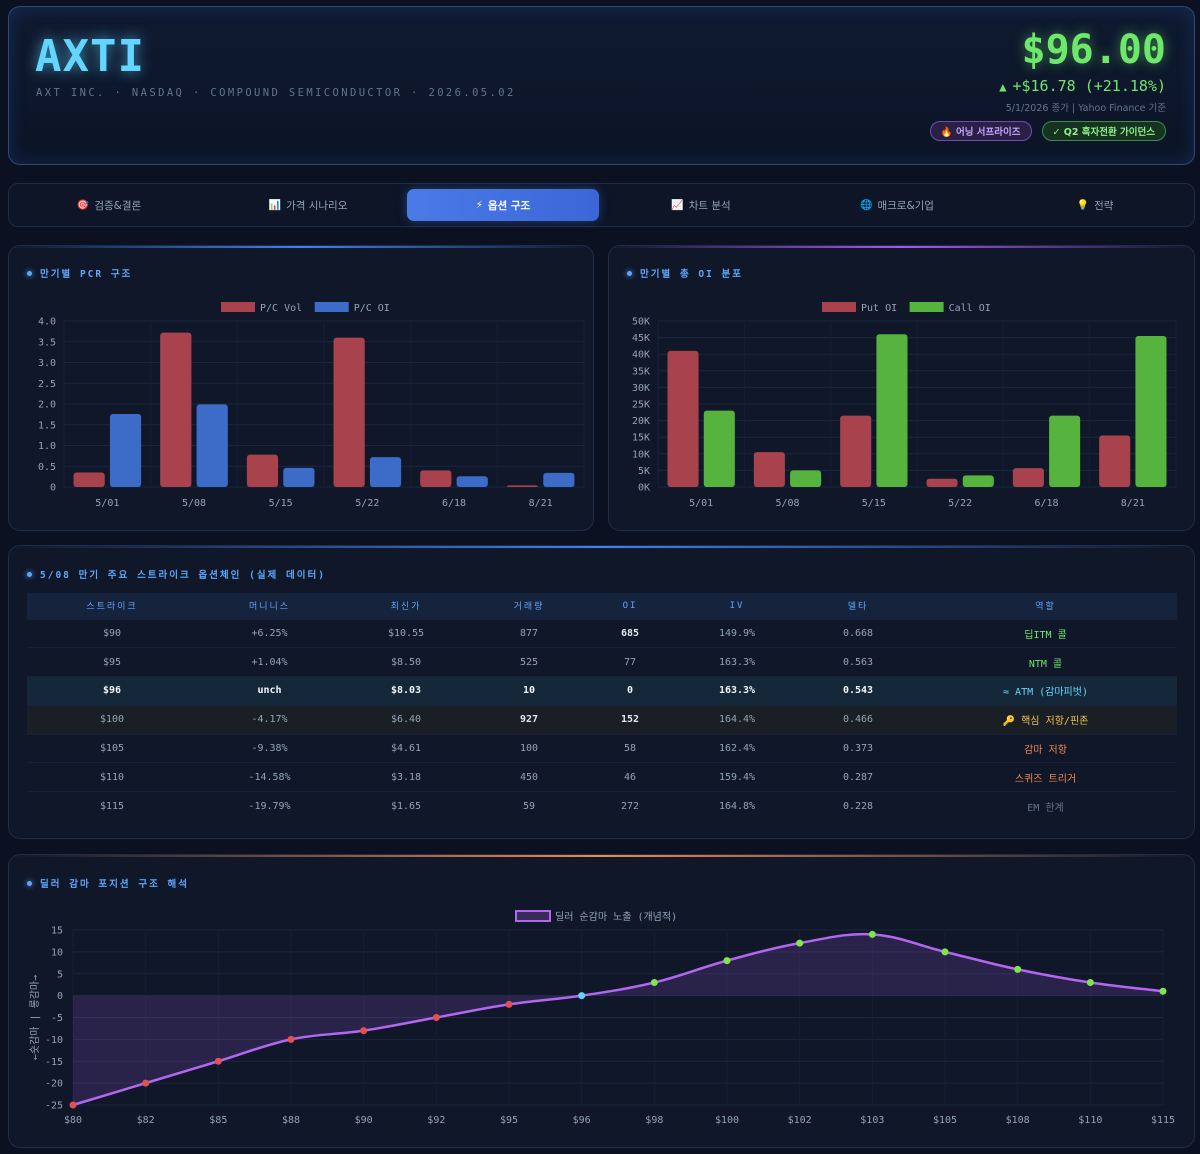 This screenshot has width=1200, height=1154. Describe the element at coordinates (364, 1120) in the screenshot. I see `x-tick-label: $90` at that location.